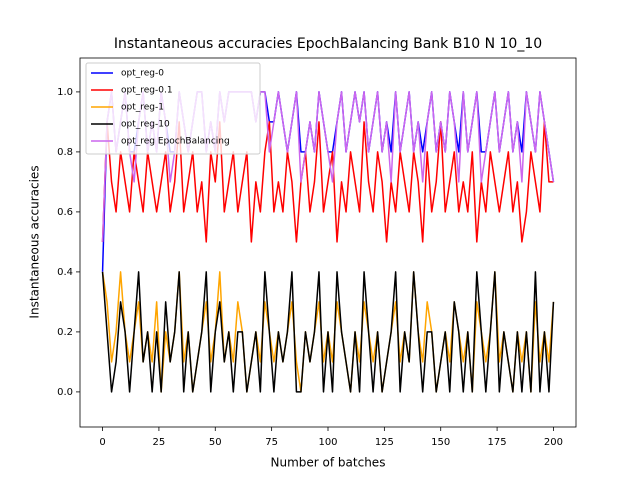 This screenshot has height=480, width=640. Describe the element at coordinates (142, 108) in the screenshot. I see `legend-label: opt_reg-1` at that location.